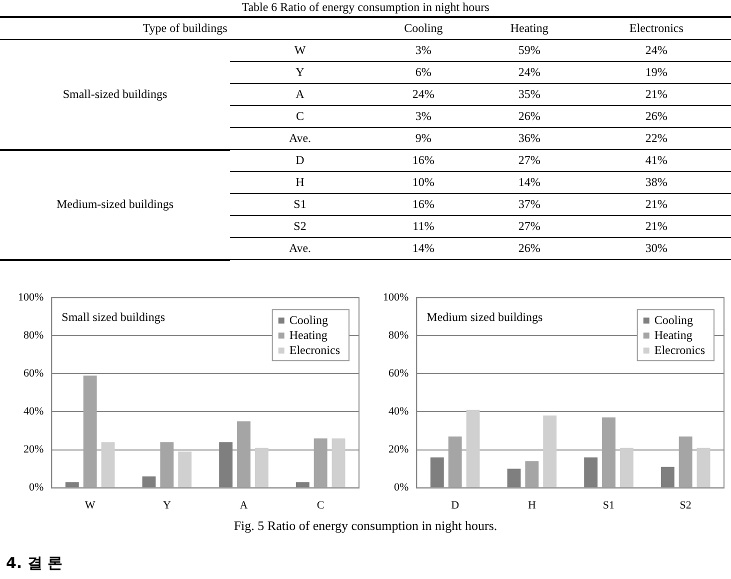 The height and width of the screenshot is (579, 731). What do you see at coordinates (529, 28) in the screenshot?
I see `category-label: Heating` at bounding box center [529, 28].